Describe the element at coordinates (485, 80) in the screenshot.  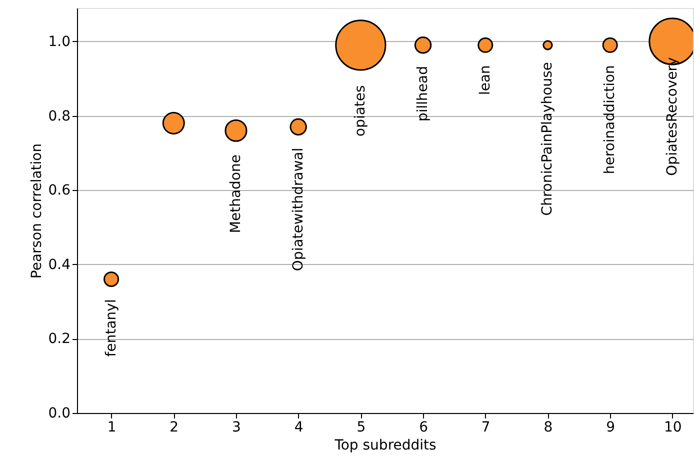
I see `annotation: lean` at that location.